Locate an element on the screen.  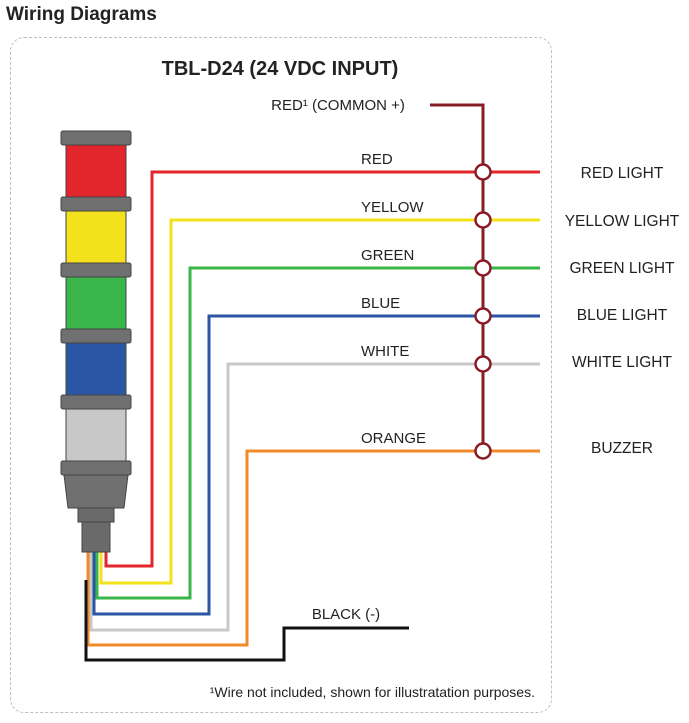
output-label-orange: BUZZER is located at coordinates (622, 448).